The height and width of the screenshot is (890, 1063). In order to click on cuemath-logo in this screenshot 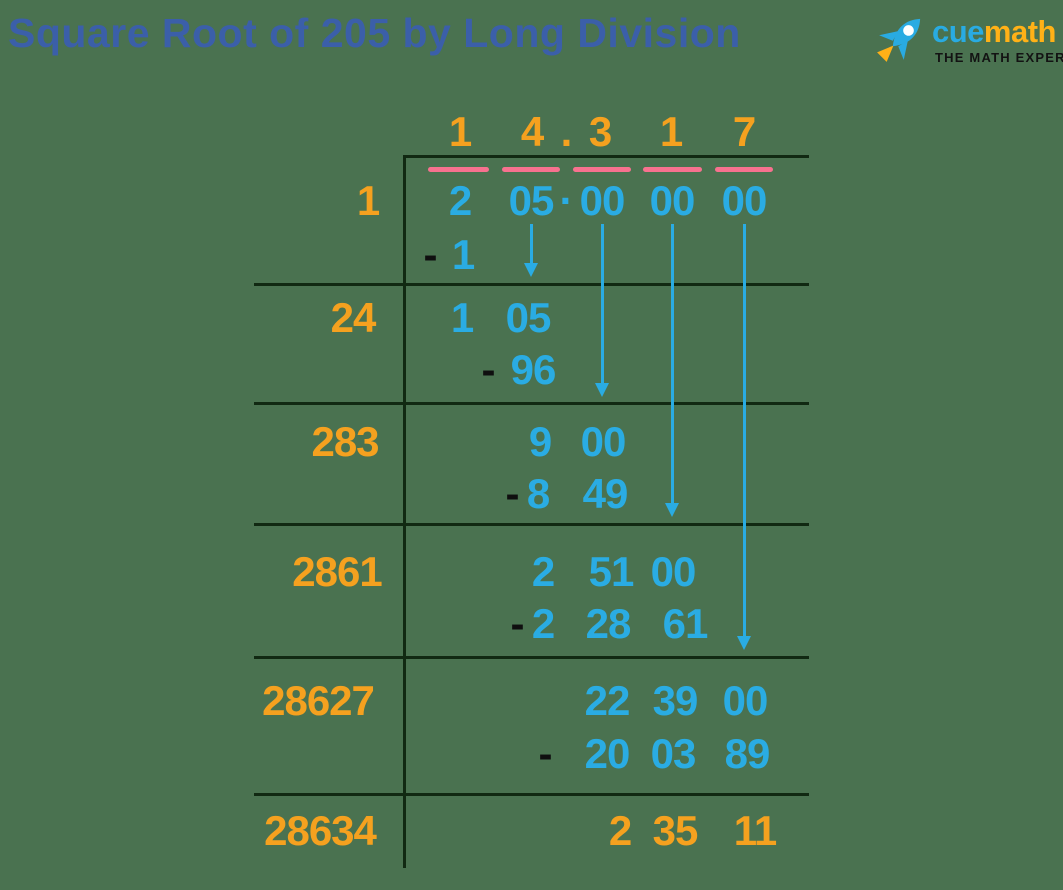, I will do `click(901, 40)`.